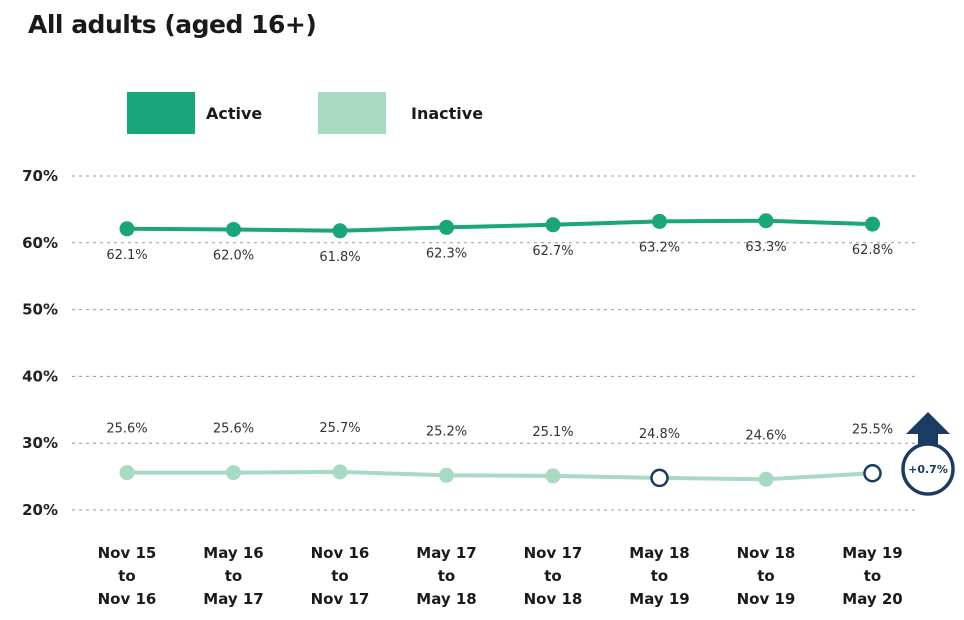 This screenshot has height=620, width=964. I want to click on series-line-inactive, so click(500, 475).